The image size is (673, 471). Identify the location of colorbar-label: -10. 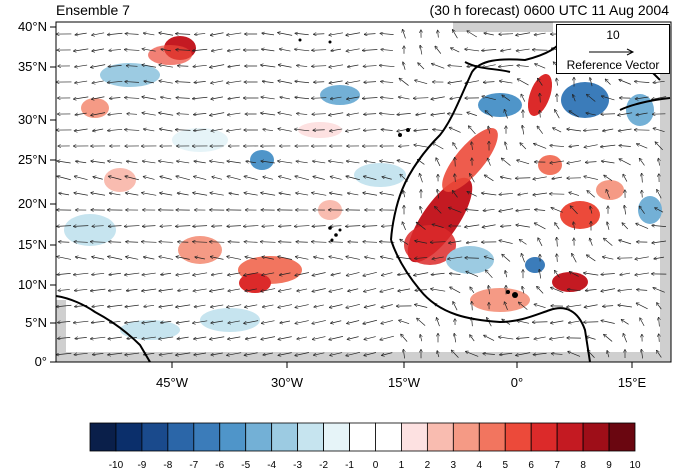
(116, 465).